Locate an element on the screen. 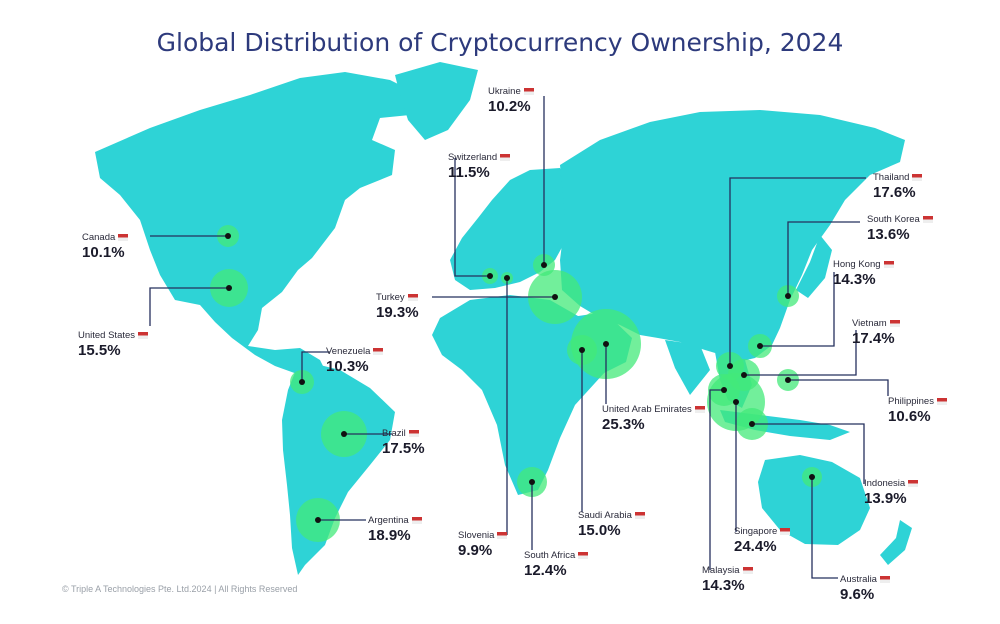  country-name: Saudi Arabia is located at coordinates (613, 516).